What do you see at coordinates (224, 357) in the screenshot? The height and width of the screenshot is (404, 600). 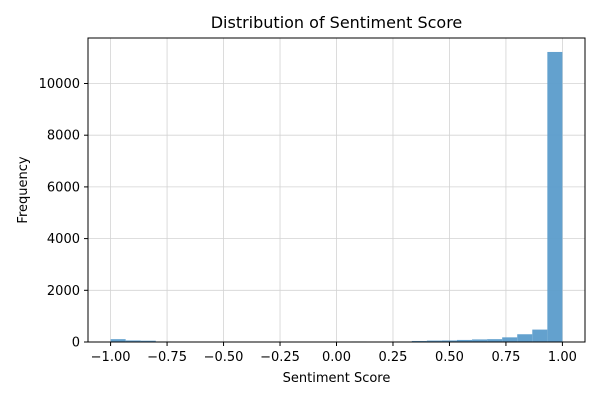 I see `x-tick-label: −0.50` at bounding box center [224, 357].